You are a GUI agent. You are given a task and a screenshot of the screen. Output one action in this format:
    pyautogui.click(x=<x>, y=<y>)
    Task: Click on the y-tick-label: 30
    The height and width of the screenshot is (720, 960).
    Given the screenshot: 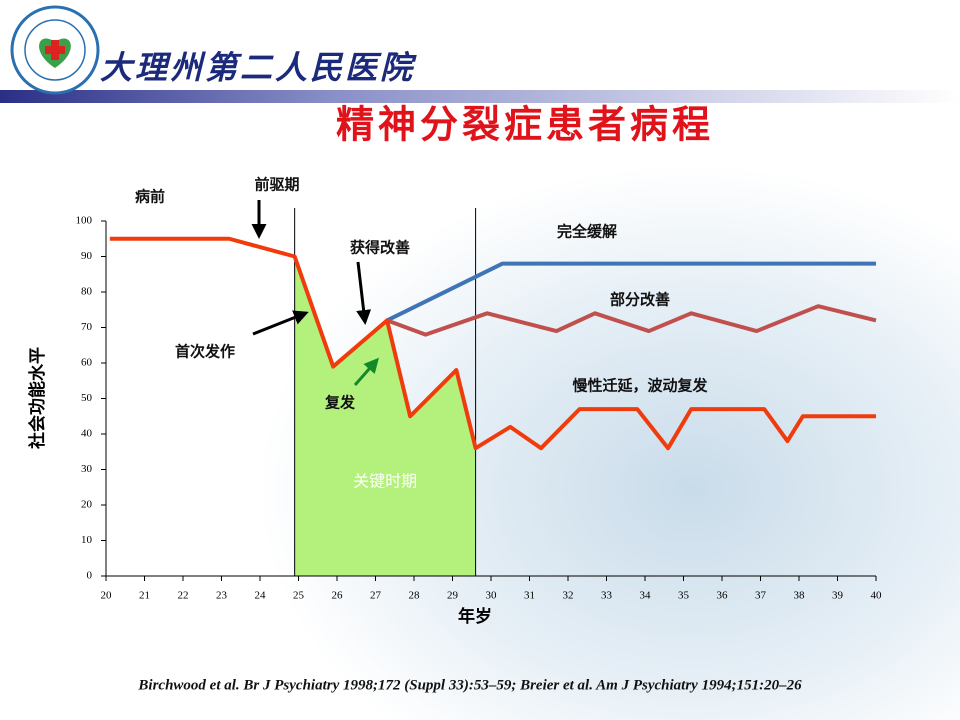 What is the action you would take?
    pyautogui.click(x=87, y=469)
    